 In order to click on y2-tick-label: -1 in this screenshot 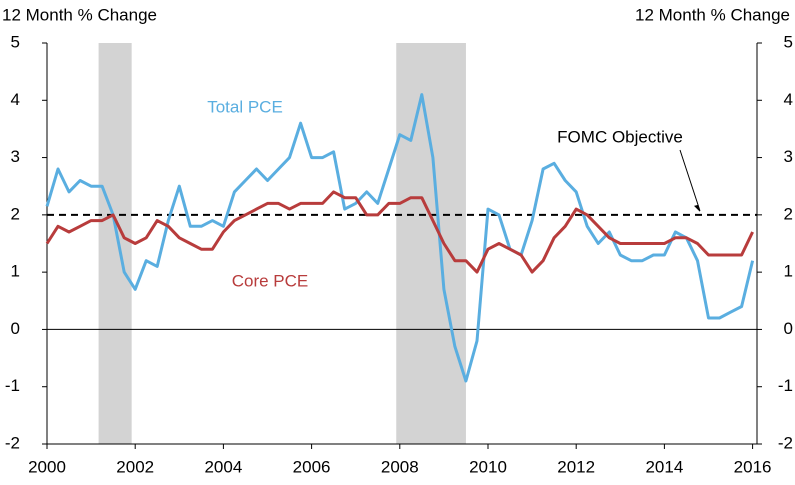, I will do `click(785, 385)`.